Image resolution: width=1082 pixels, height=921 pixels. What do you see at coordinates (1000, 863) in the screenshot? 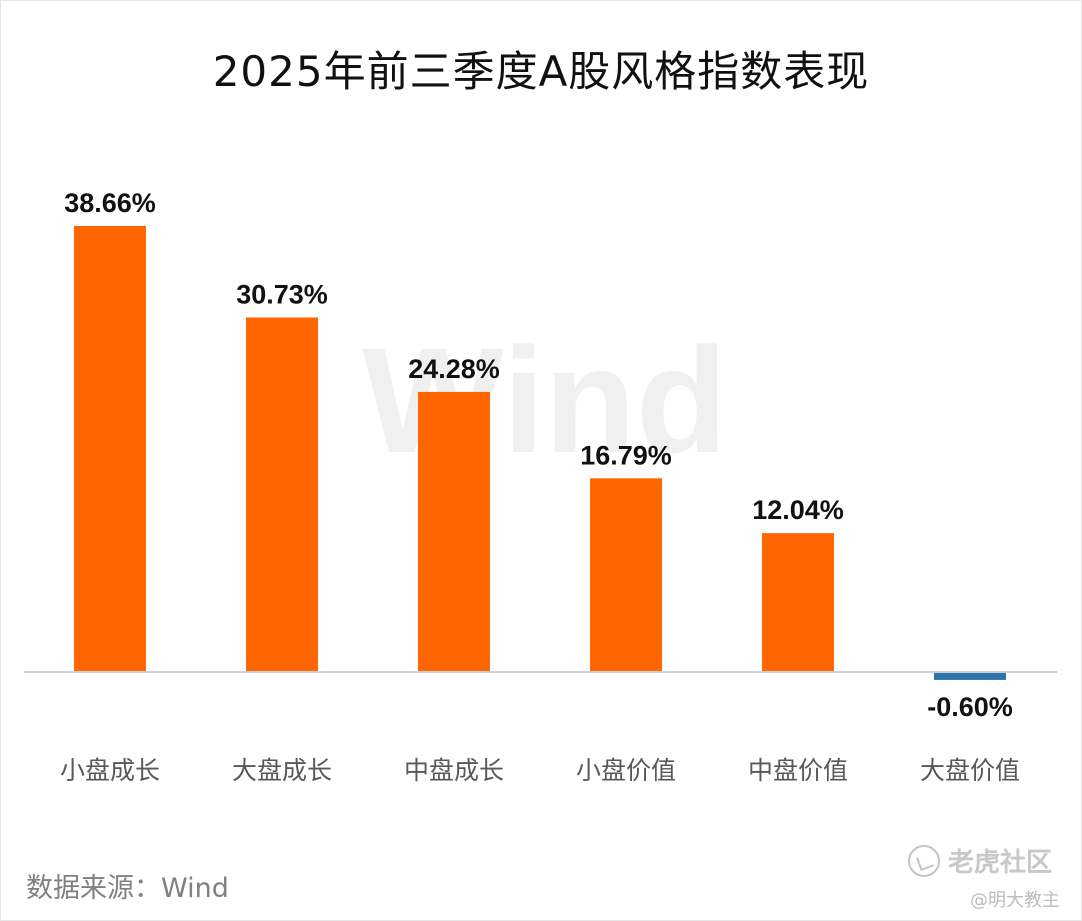
I see `community-watermark-text: 老虎社区` at bounding box center [1000, 863].